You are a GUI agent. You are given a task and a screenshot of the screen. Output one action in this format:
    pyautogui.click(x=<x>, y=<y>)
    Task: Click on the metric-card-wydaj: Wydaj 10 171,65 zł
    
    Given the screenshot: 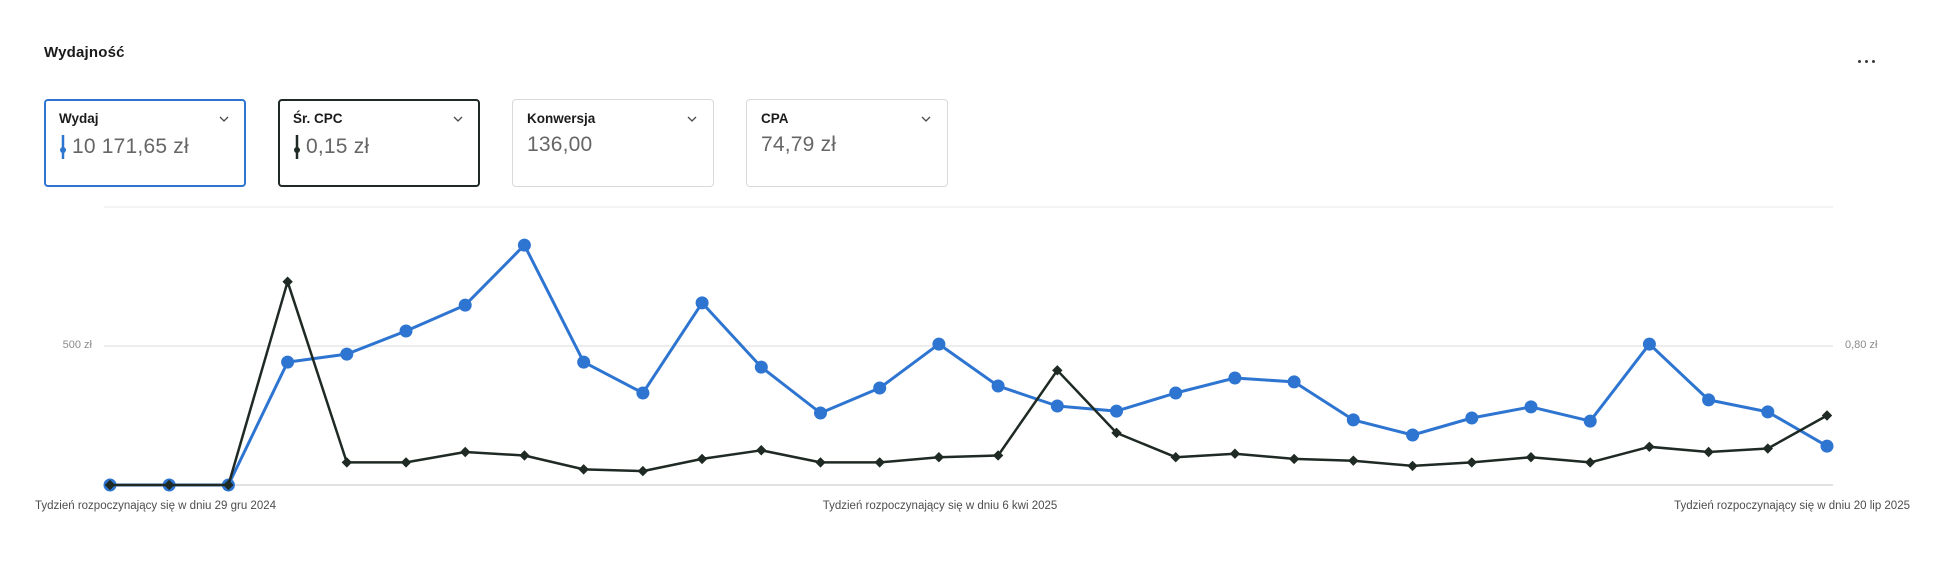 What is the action you would take?
    pyautogui.click(x=145, y=143)
    